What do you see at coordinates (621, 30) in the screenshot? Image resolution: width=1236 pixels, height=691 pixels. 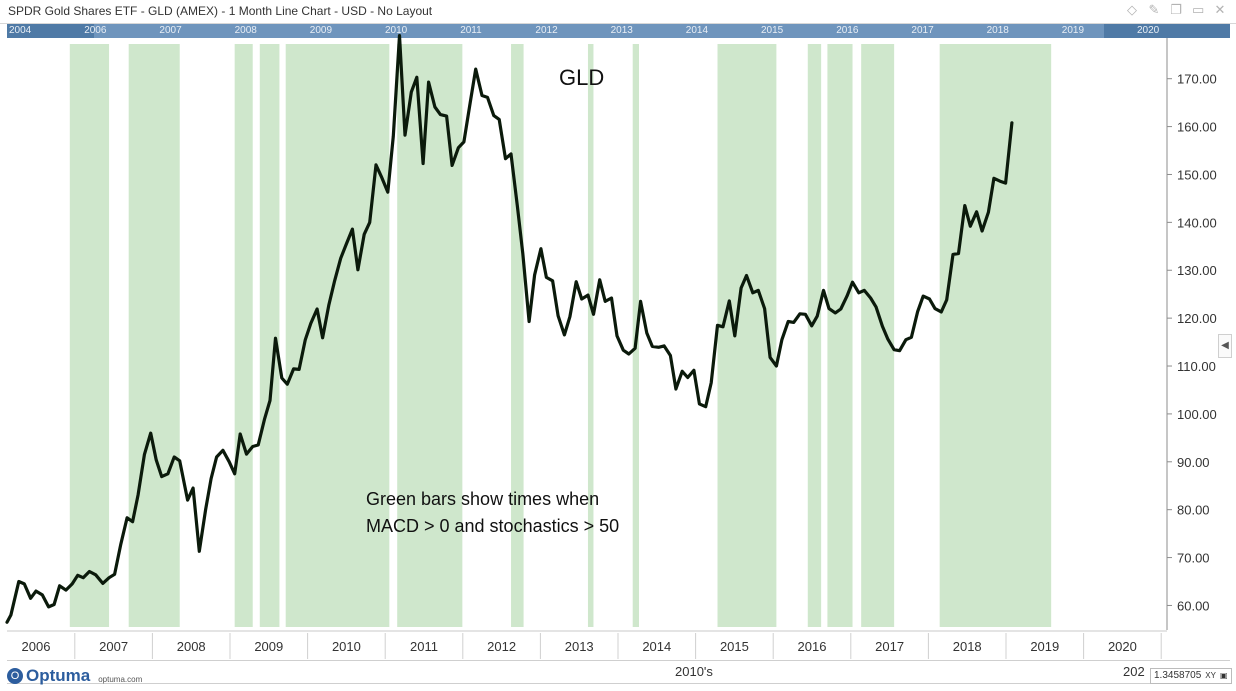 I see `overview-year-label: 2013` at bounding box center [621, 30].